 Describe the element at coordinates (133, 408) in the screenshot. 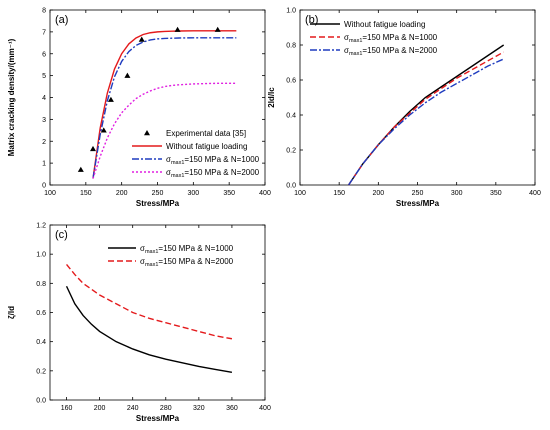

I see `x-tick-label: 240` at that location.